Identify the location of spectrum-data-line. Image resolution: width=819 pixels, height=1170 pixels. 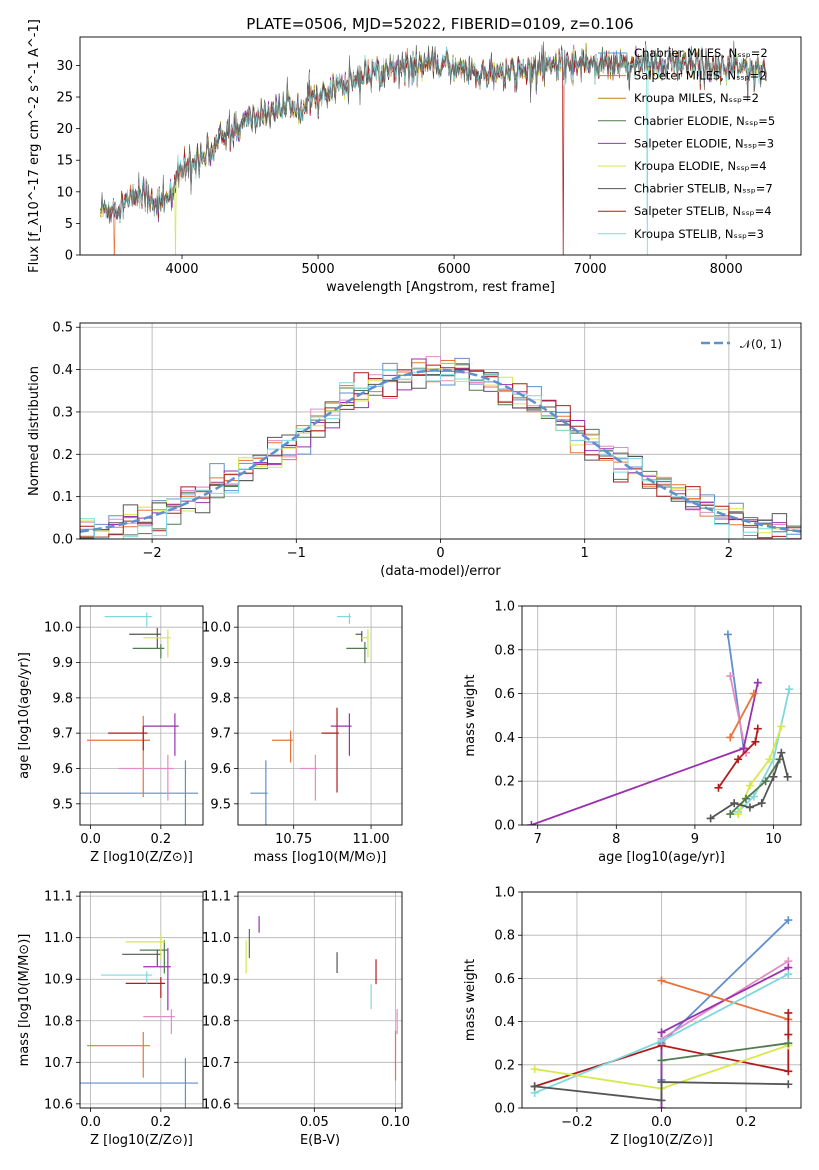
(433, 132).